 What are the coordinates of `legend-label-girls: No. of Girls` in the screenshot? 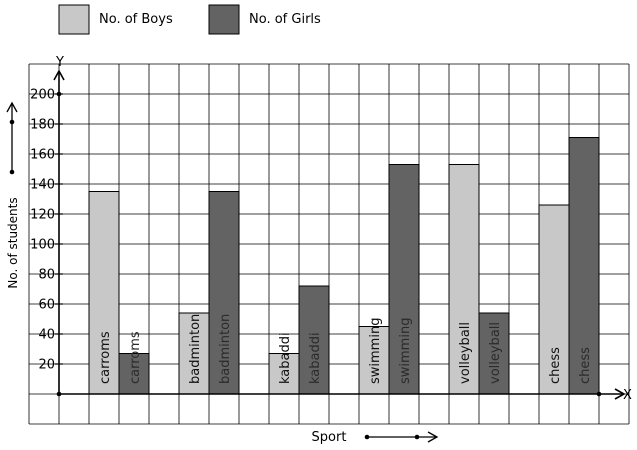 It's located at (285, 19).